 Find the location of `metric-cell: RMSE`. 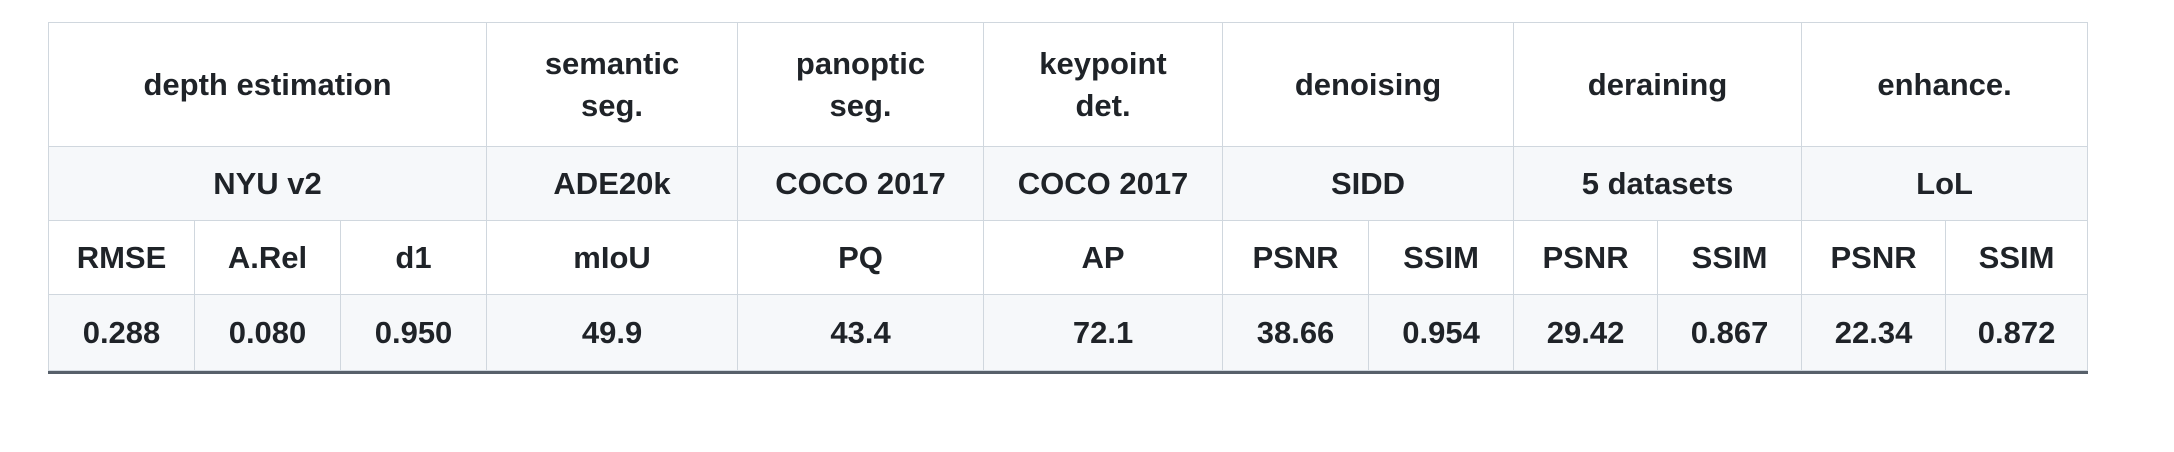

metric-cell: RMSE is located at coordinates (121, 257).